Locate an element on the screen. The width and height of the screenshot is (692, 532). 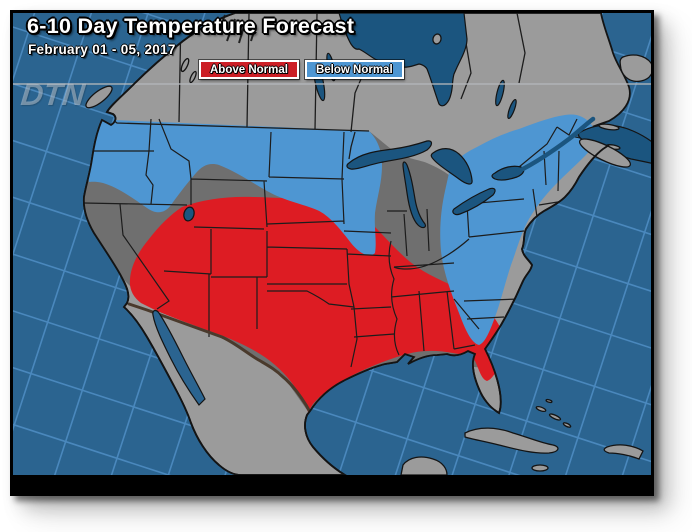
hudson-bay-island is located at coordinates (437, 39).